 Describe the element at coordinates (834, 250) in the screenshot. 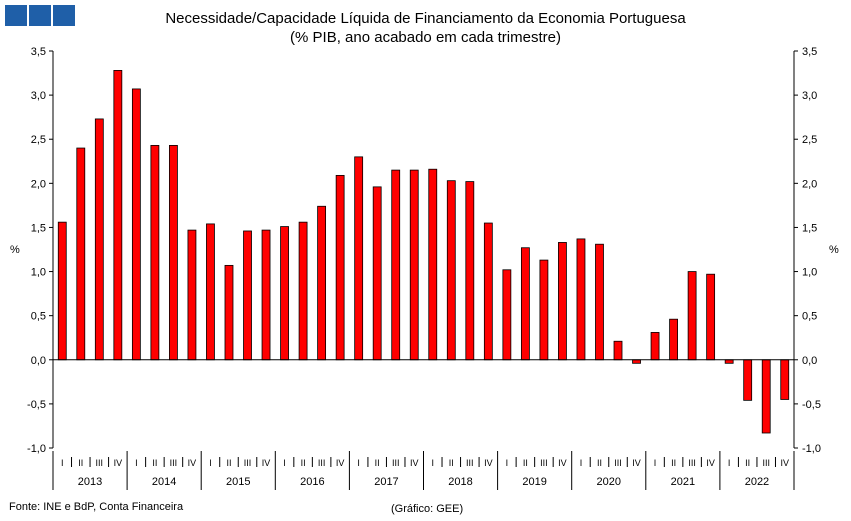

I see `y-axis-label-right: %` at that location.